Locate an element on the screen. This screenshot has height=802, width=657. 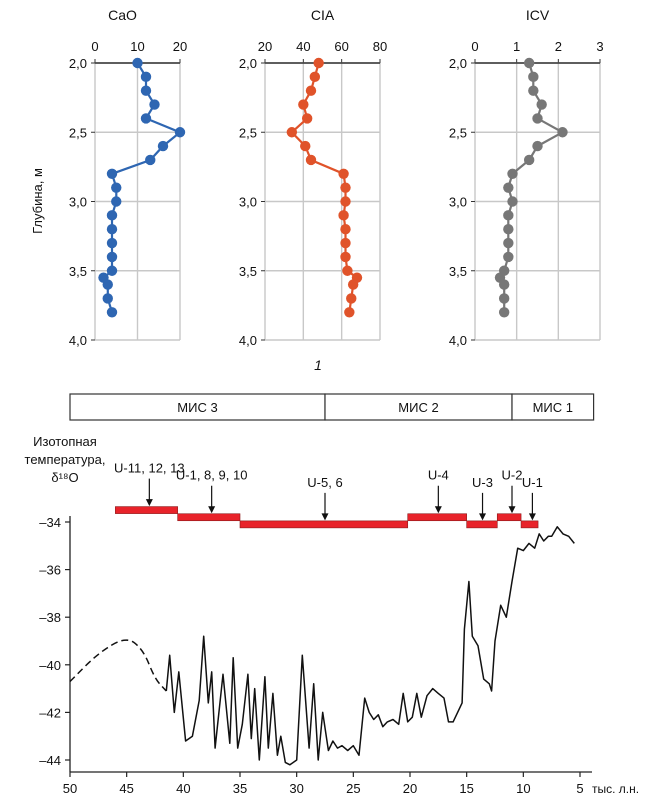
stage-label: МИС 1 is located at coordinates (553, 407).